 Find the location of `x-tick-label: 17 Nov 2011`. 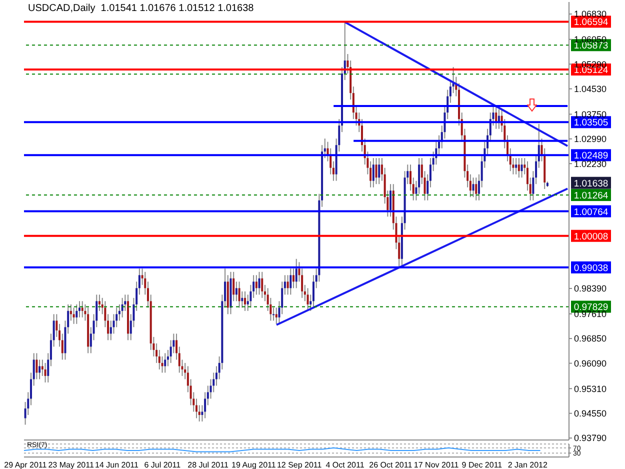

x-tick-label: 17 Nov 2011 is located at coordinates (437, 464).